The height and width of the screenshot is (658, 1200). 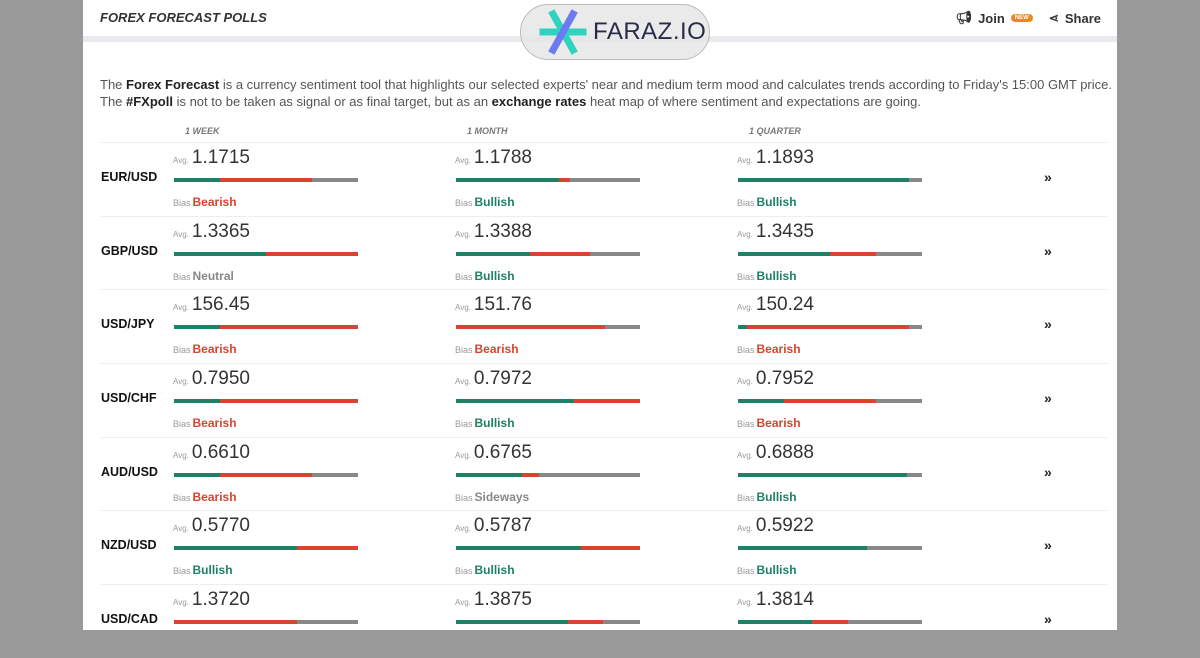 What do you see at coordinates (784, 379) in the screenshot?
I see `avg-value: 0.7952` at bounding box center [784, 379].